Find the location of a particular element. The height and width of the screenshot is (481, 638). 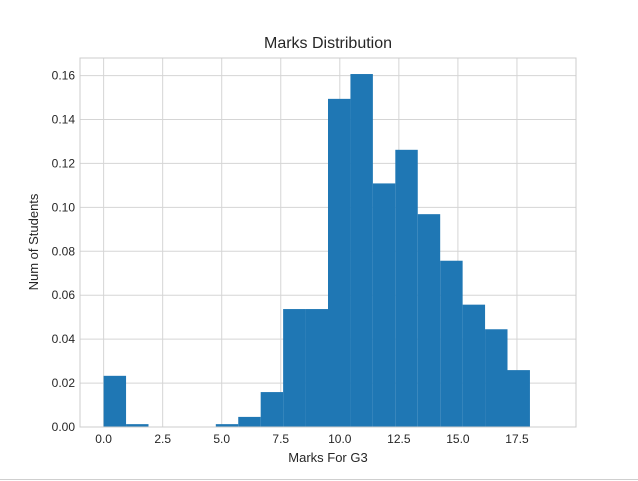

x-tick-label: 12.5 is located at coordinates (399, 439).